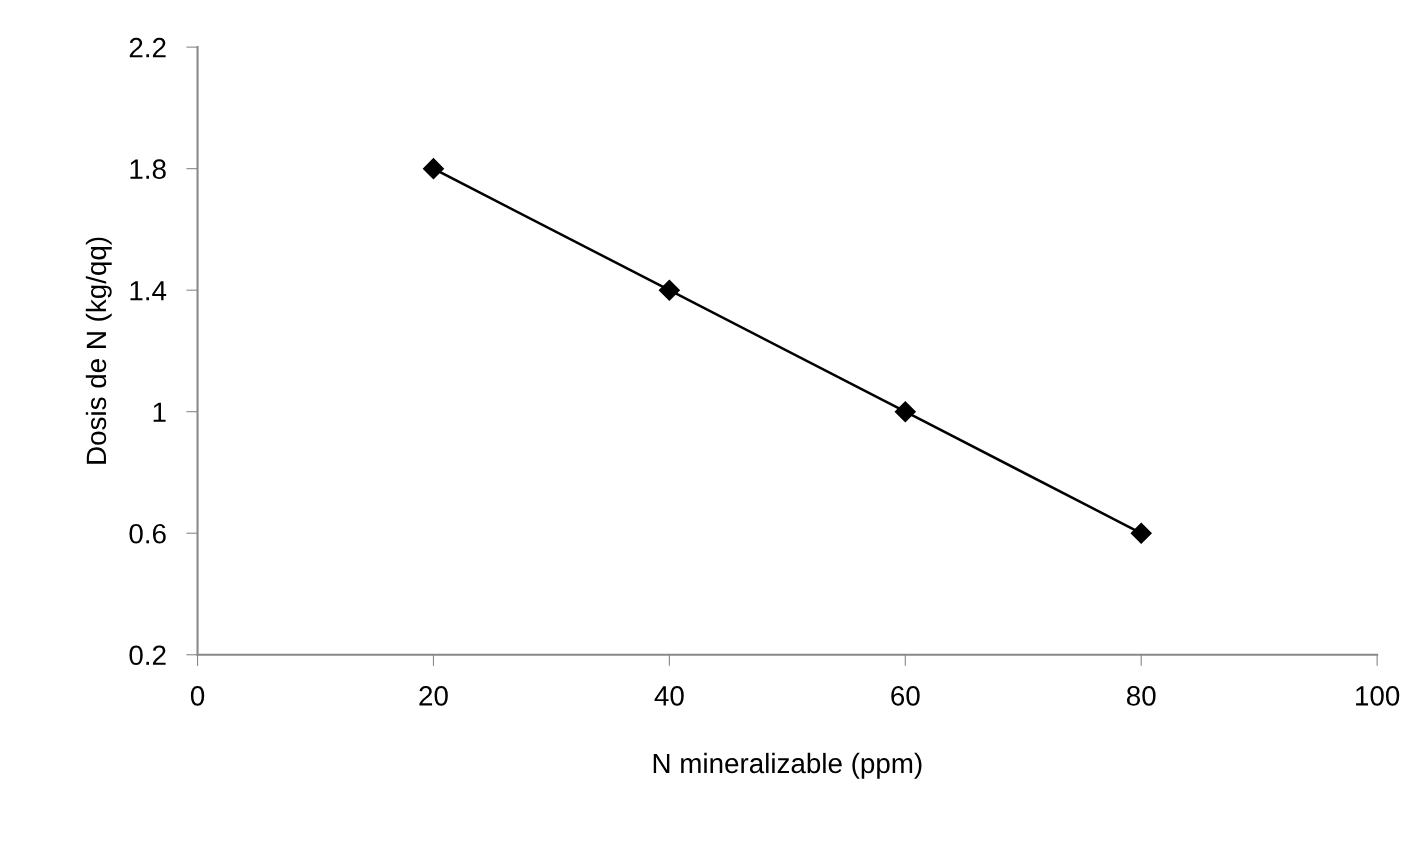 Image resolution: width=1411 pixels, height=857 pixels. I want to click on y-tick-label: 1, so click(159, 412).